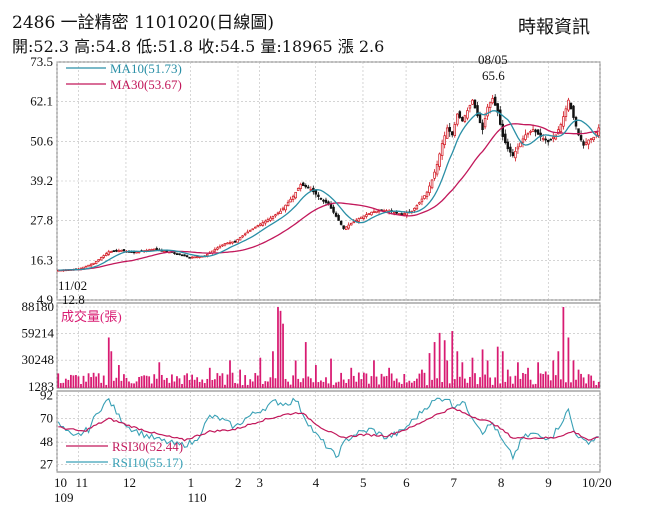  What do you see at coordinates (363, 482) in the screenshot?
I see `x-axis-month-label: 5` at bounding box center [363, 482].